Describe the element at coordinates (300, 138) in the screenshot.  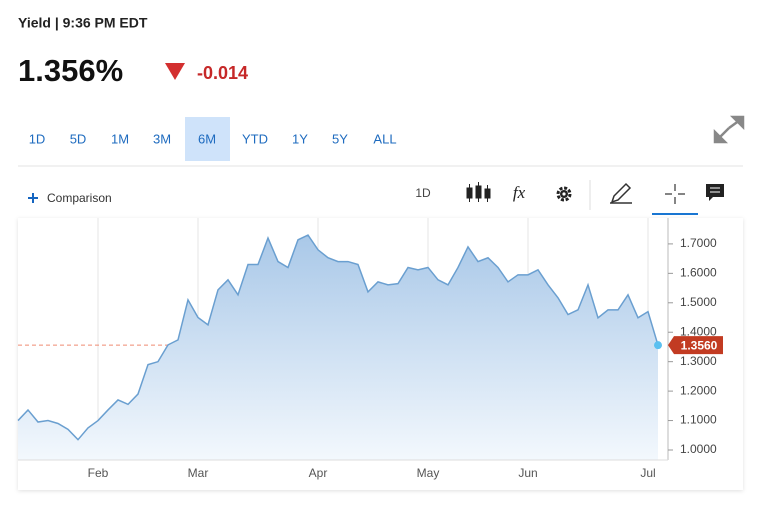
I see `range-tab: 1Y` at that location.